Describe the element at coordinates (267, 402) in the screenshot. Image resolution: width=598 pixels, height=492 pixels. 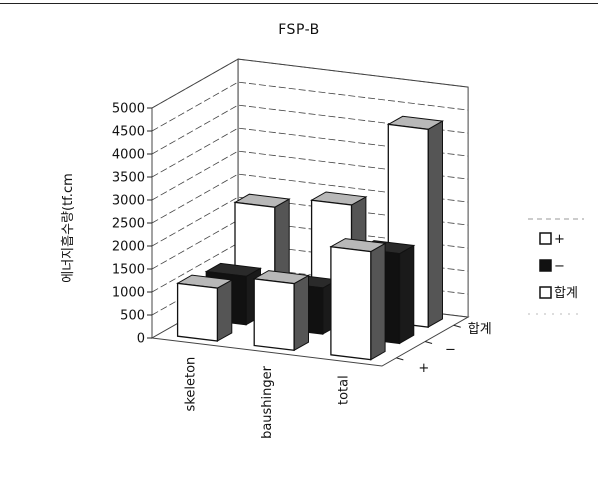
I see `x-category-label: baushinger` at that location.